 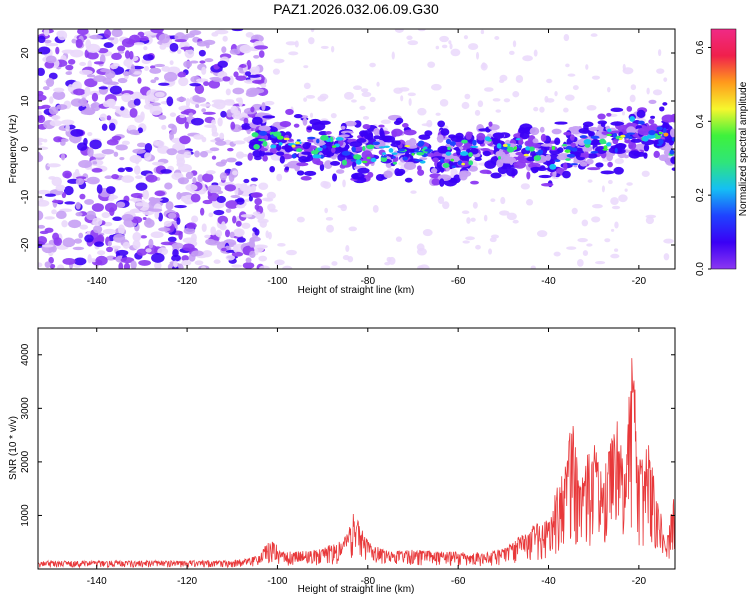 What do you see at coordinates (25, 244) in the screenshot?
I see `spectrogram-y-tick-label: -20` at bounding box center [25, 244].